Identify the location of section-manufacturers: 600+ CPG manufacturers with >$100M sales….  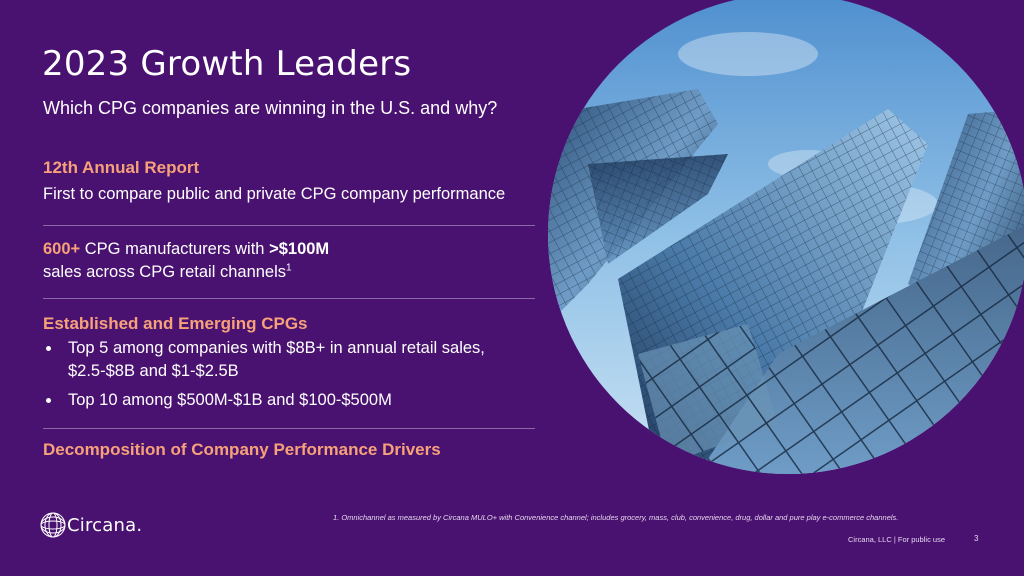
(289, 261).